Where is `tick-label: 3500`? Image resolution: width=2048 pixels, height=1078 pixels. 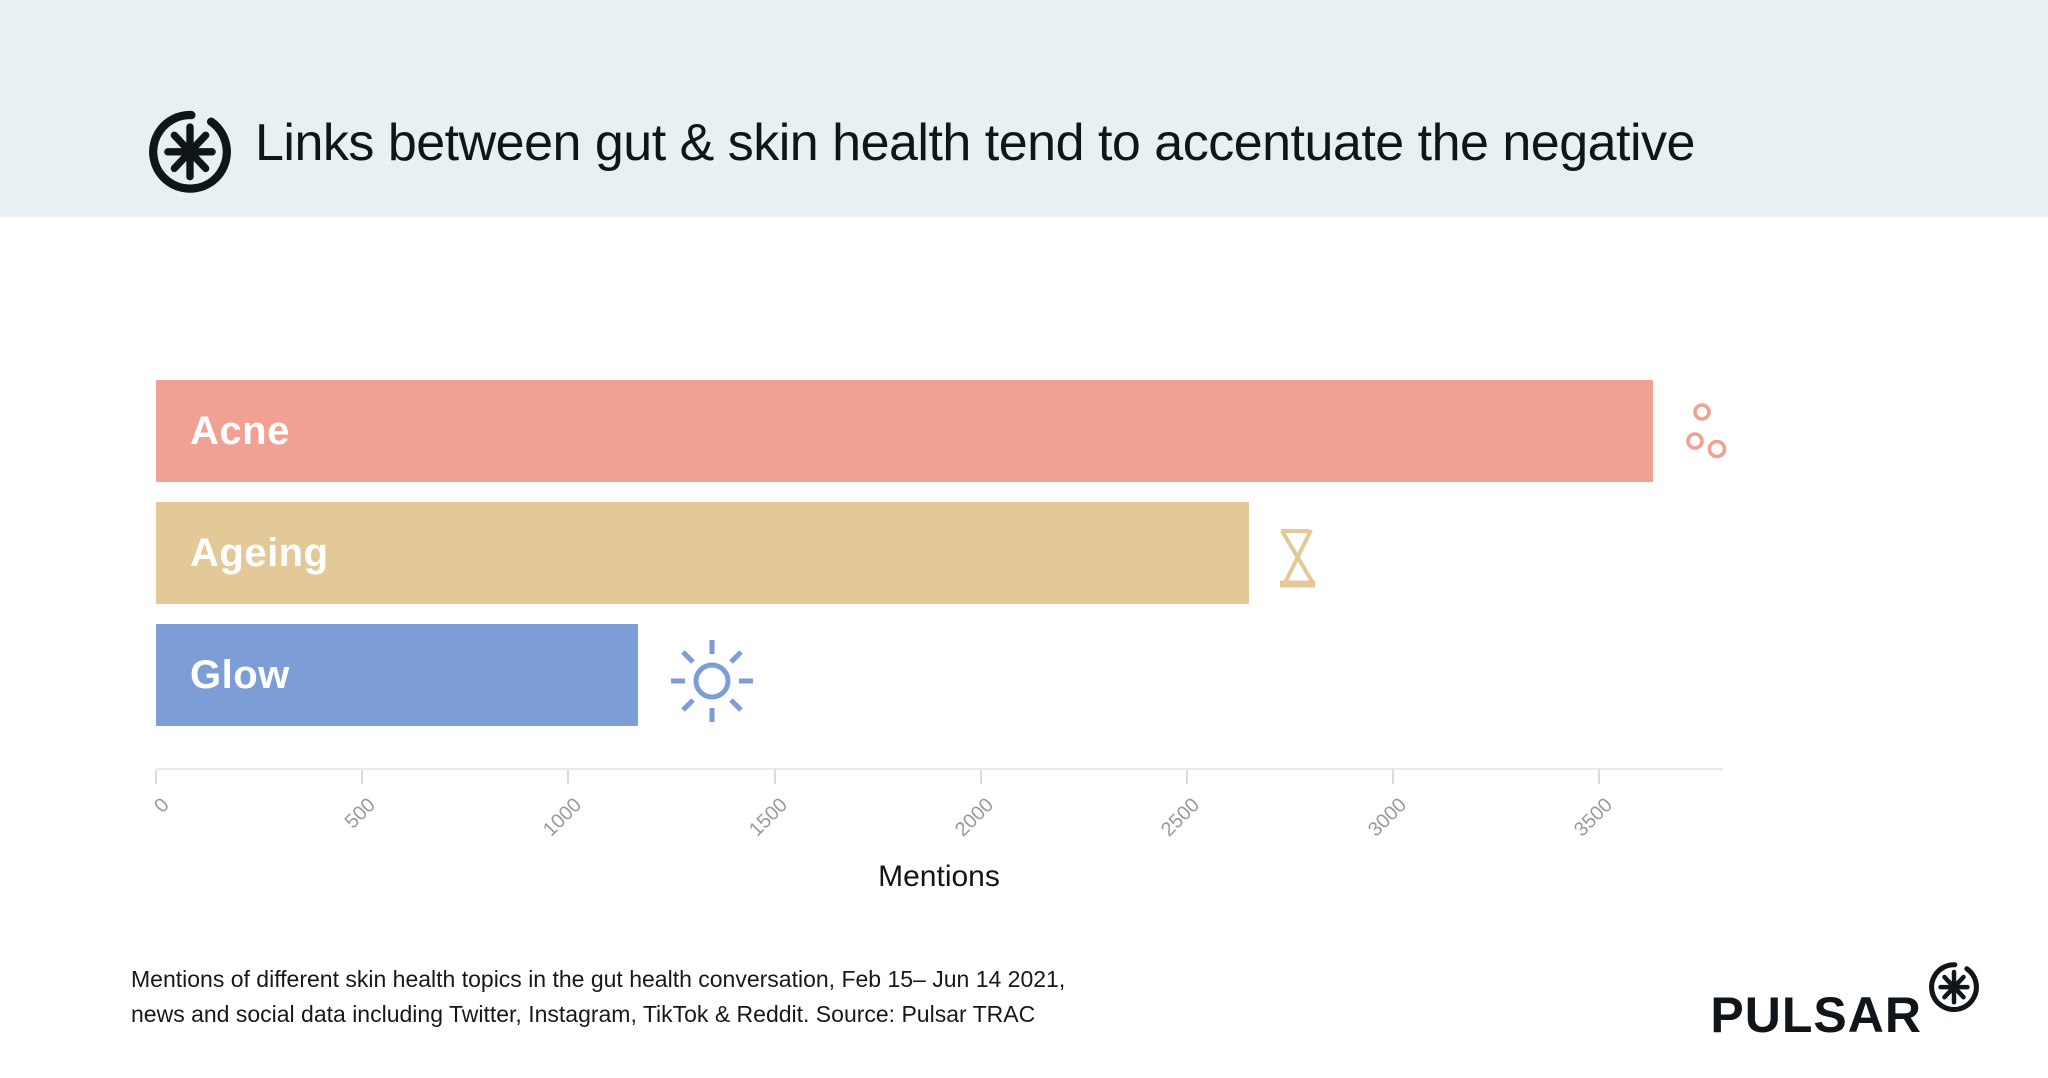 tick-label: 3500 is located at coordinates (1593, 818).